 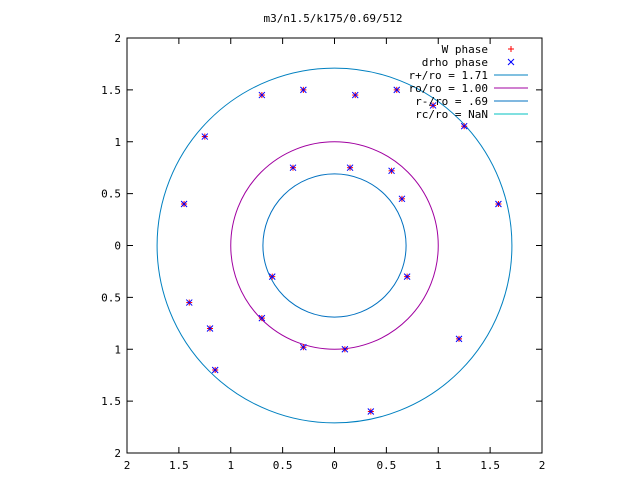 What do you see at coordinates (448, 88) in the screenshot?
I see `legend-label: ro/ro = 1.00` at bounding box center [448, 88].